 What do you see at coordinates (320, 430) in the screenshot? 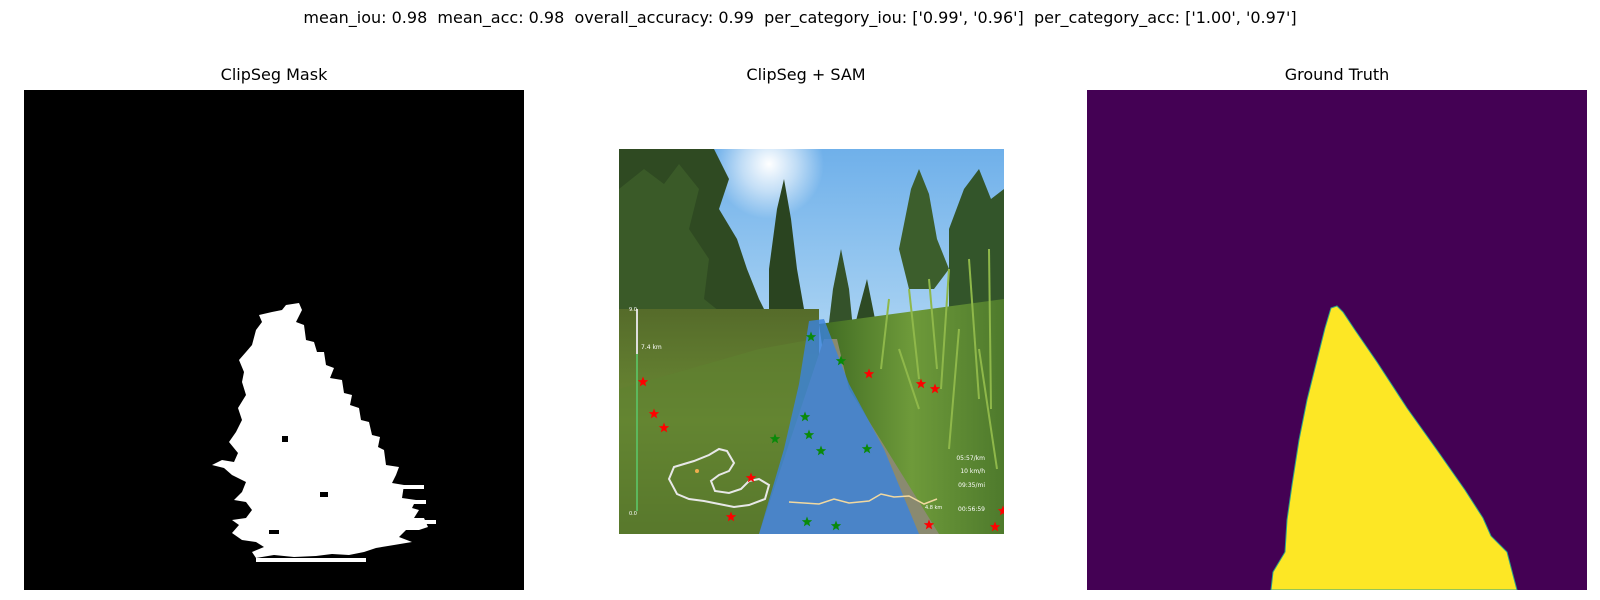
I see `mask-foreground-region` at bounding box center [320, 430].